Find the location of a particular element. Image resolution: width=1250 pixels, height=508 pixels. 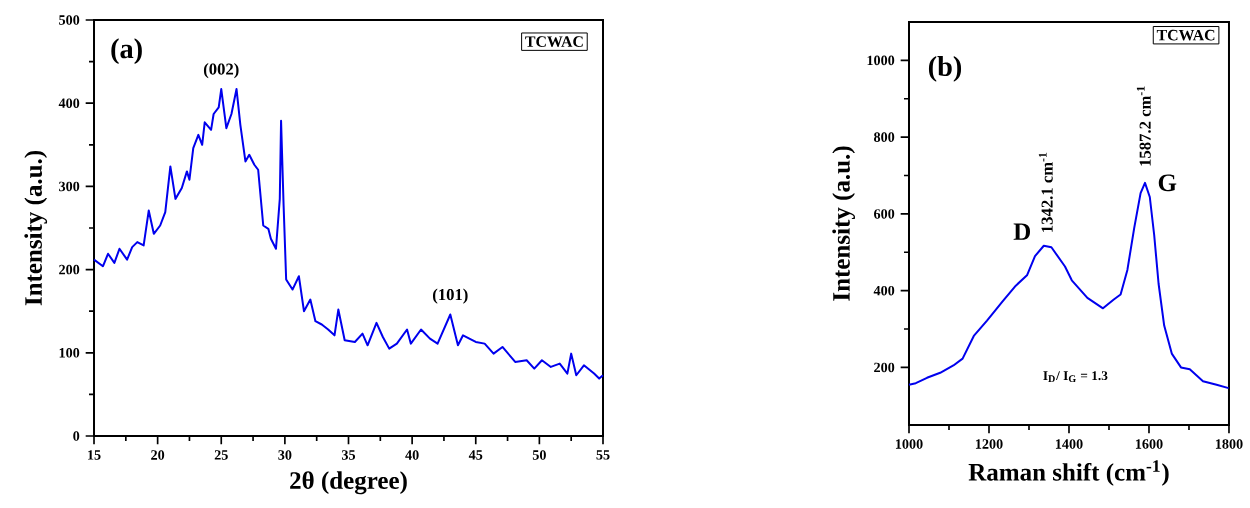

annotation: G is located at coordinates (1167, 183).